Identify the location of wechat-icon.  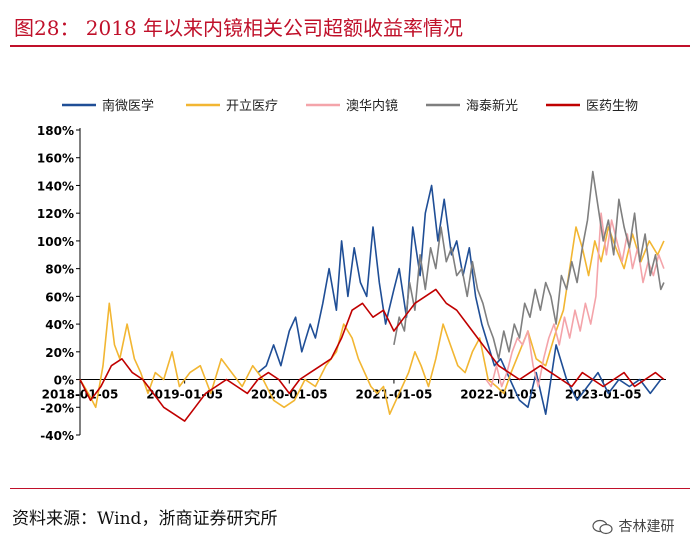
(602, 527).